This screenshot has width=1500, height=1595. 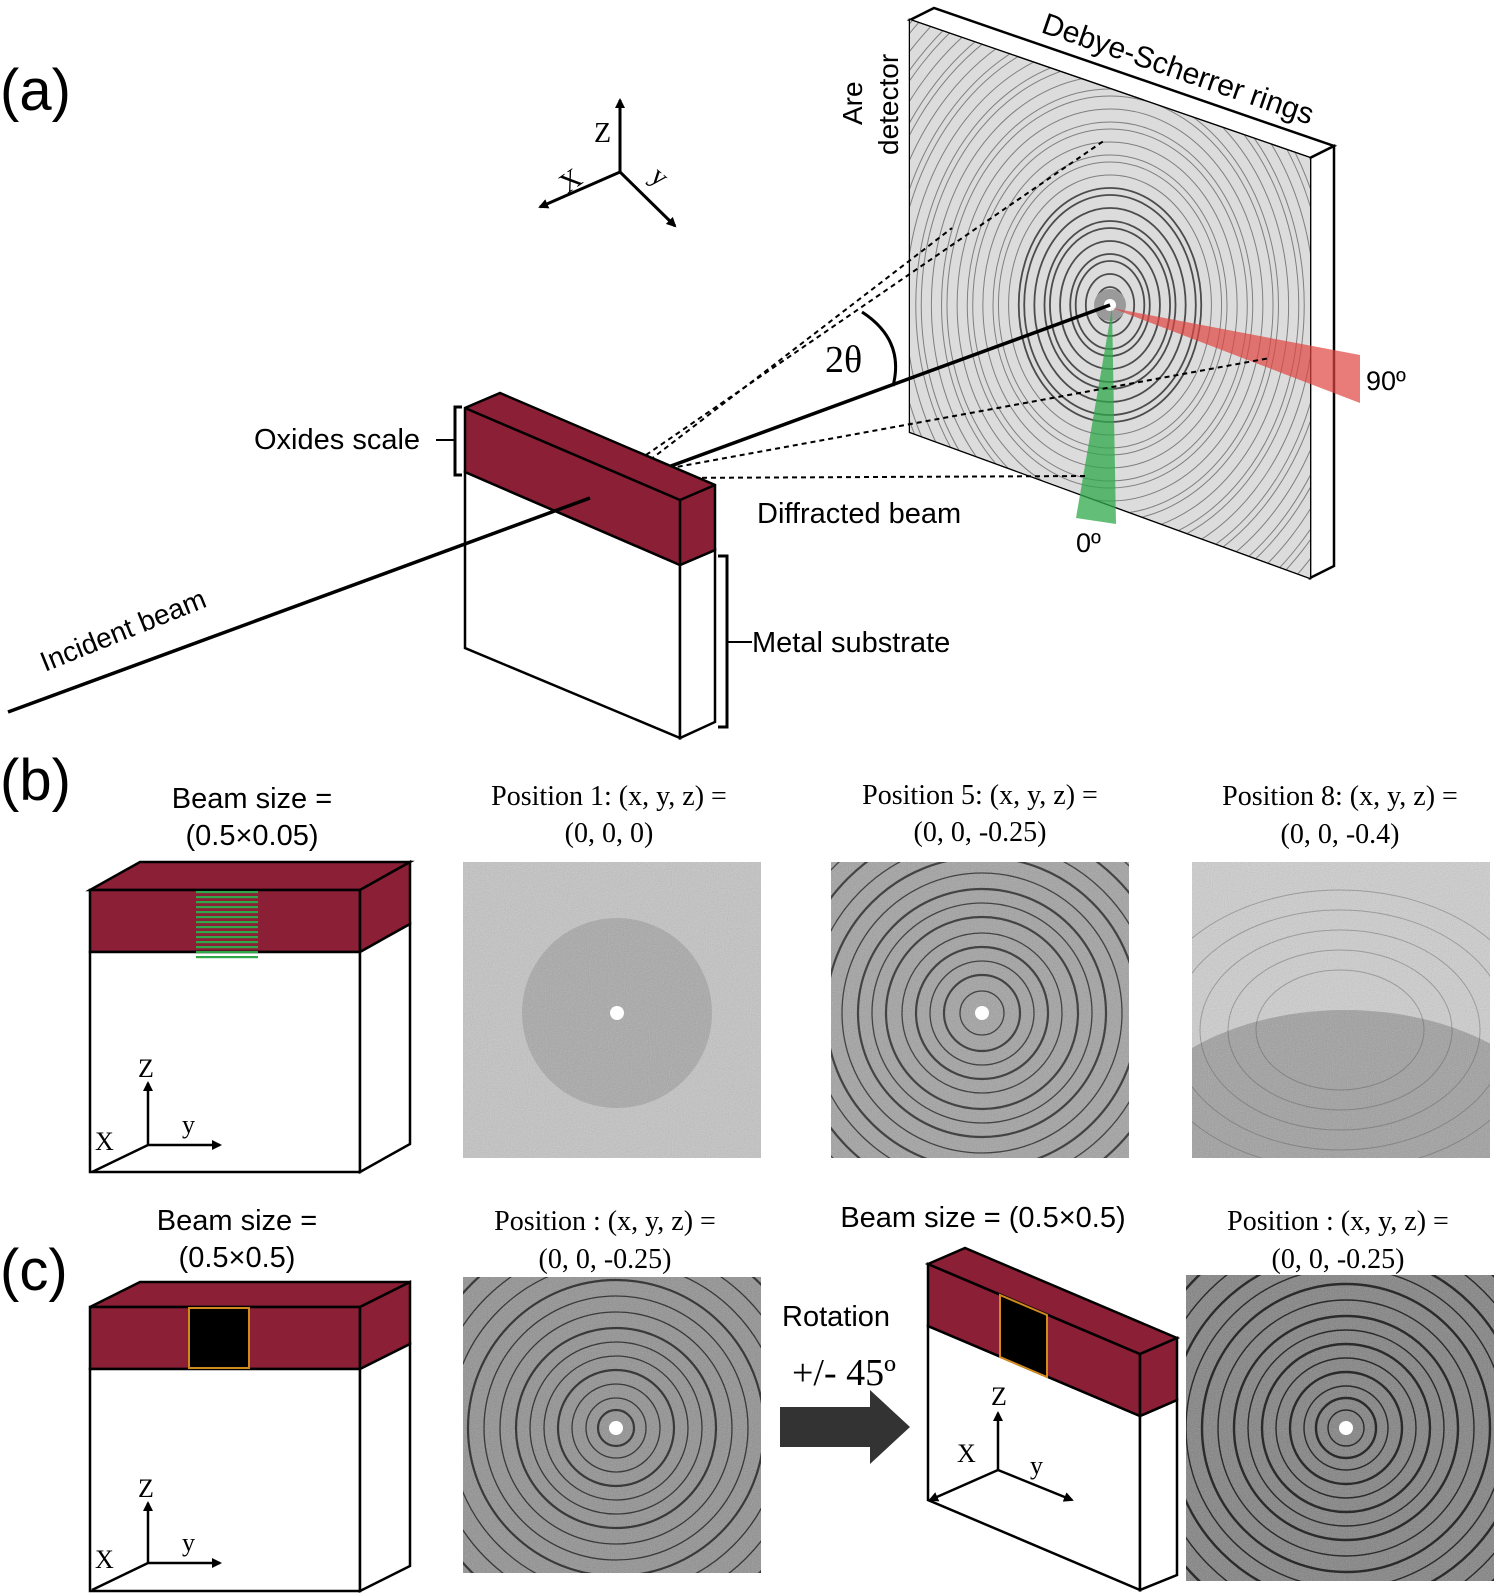 I want to click on debye-scherrer-rings, so click(x=1110, y=299).